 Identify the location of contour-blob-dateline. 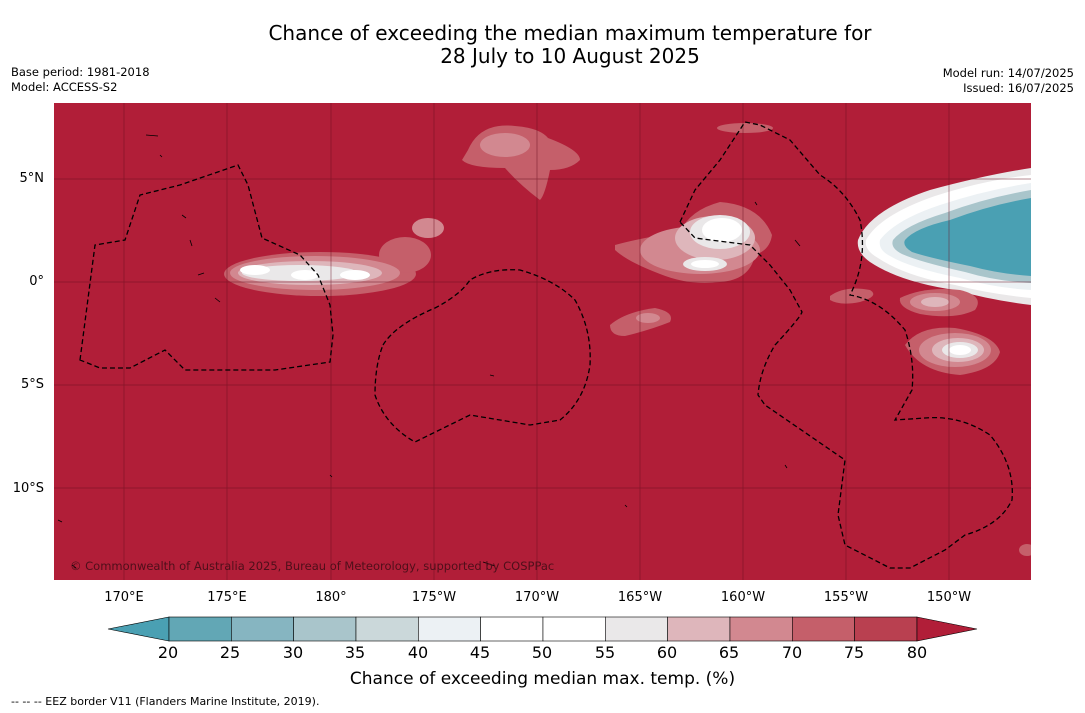
(334, 257).